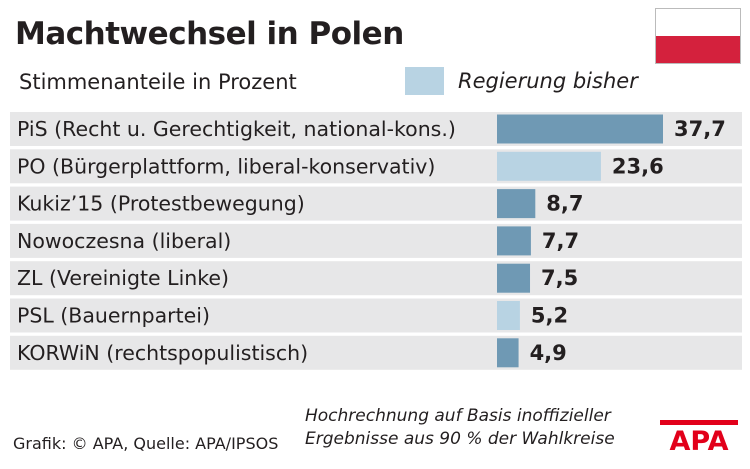  I want to click on chart-subtitle: Stimmenanteile in Prozent, so click(158, 82).